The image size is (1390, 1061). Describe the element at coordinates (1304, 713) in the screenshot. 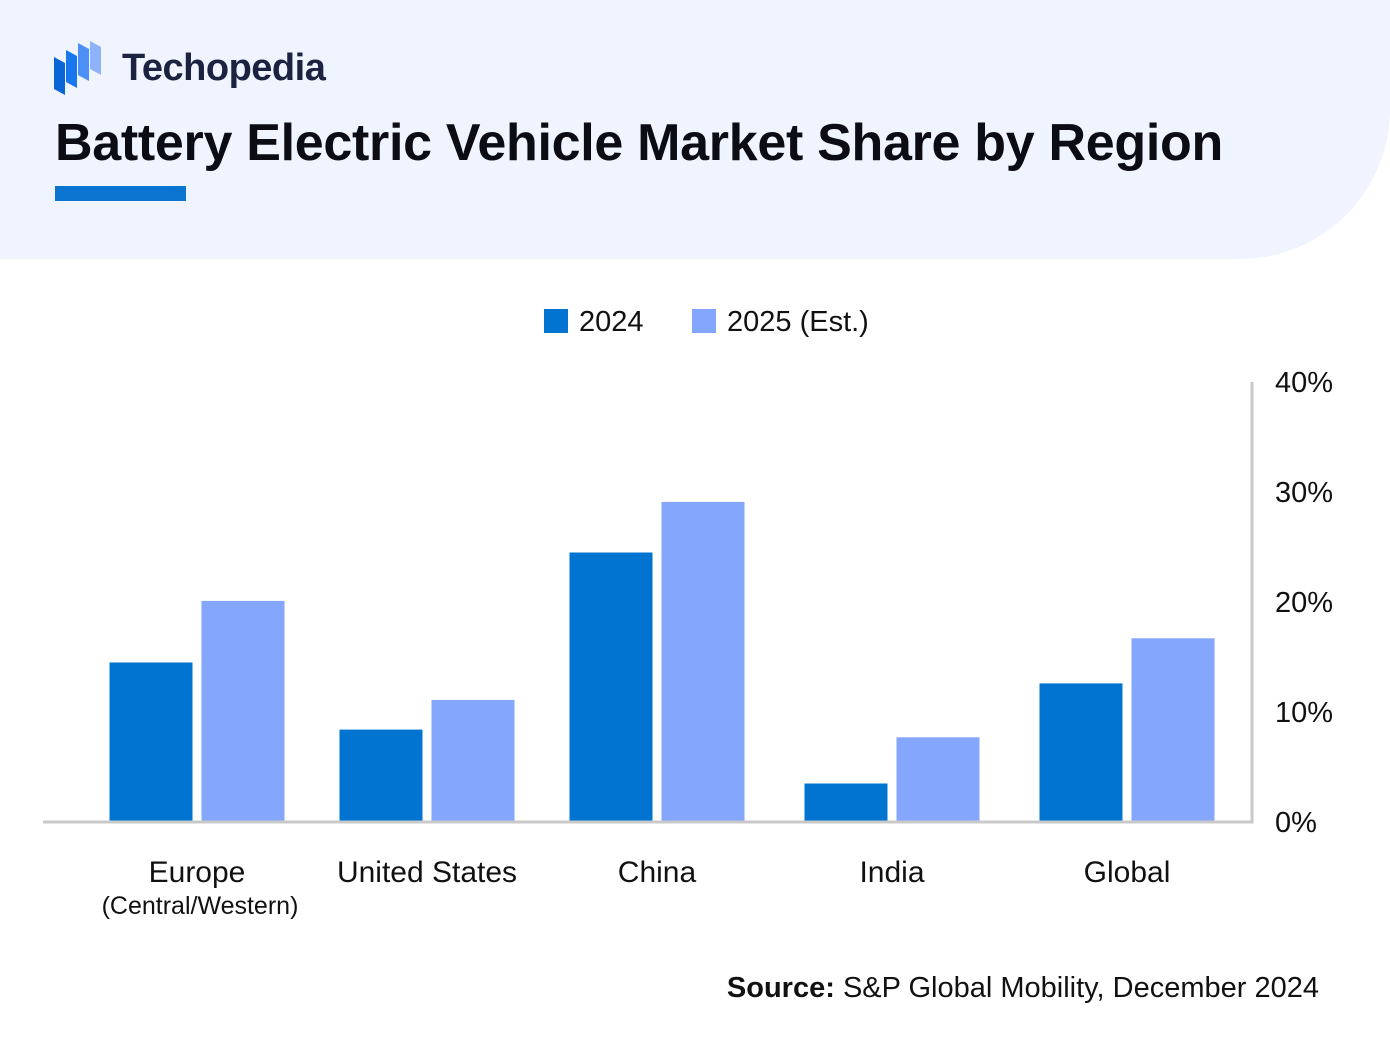

I see `y-tick-label: 10%` at that location.